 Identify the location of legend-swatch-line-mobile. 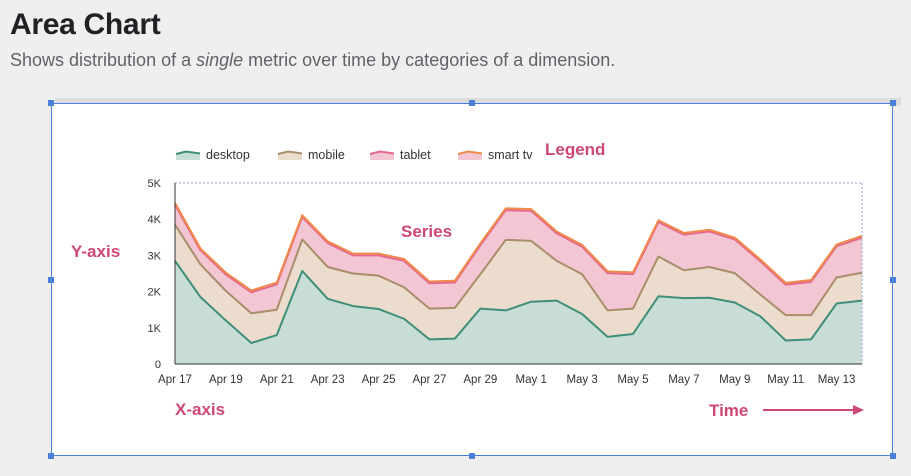
(290, 152).